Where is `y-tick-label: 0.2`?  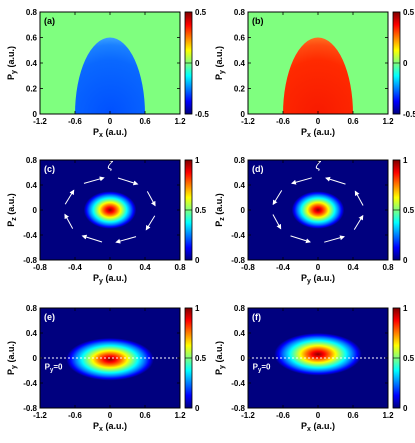 y-tick-label: 0.2 is located at coordinates (32, 89).